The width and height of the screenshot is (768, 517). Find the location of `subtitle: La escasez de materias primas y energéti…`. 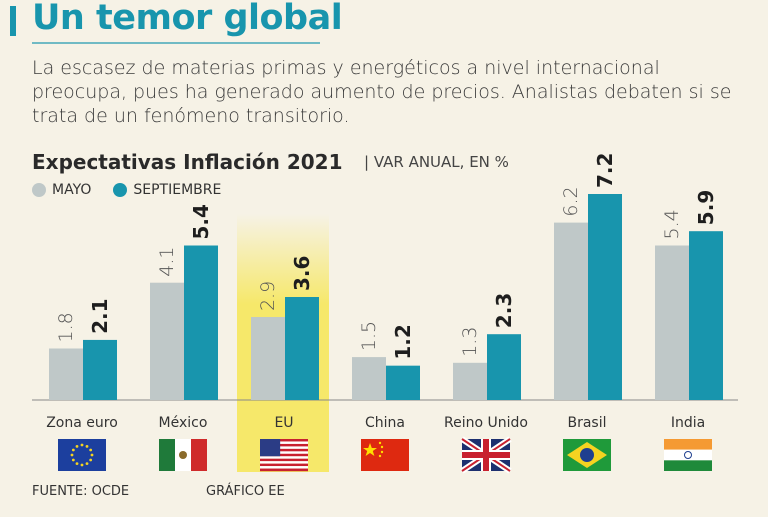

subtitle: La escasez de materias primas y energéti… is located at coordinates (382, 92).